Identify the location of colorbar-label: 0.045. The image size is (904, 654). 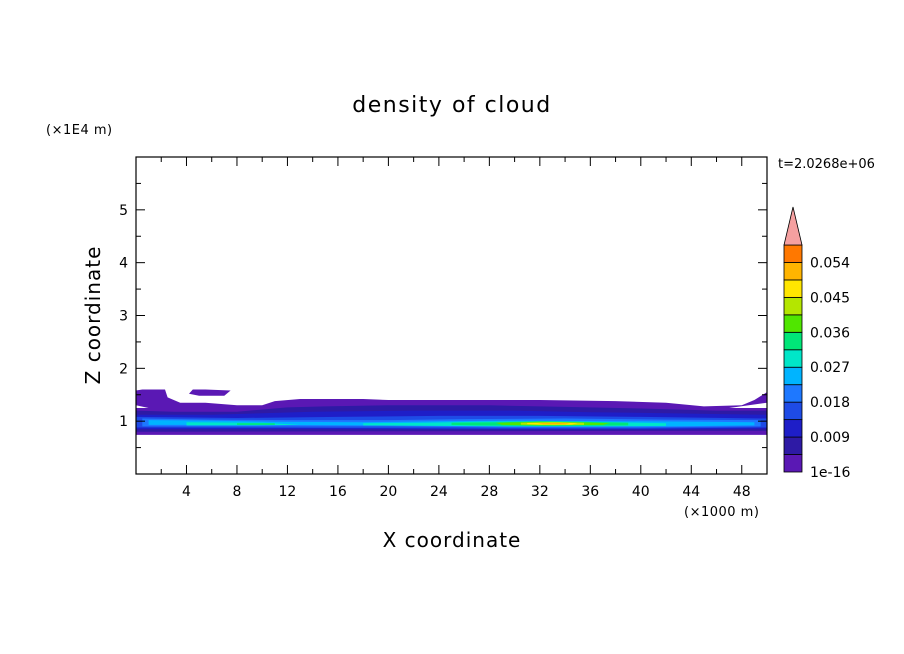
(830, 298).